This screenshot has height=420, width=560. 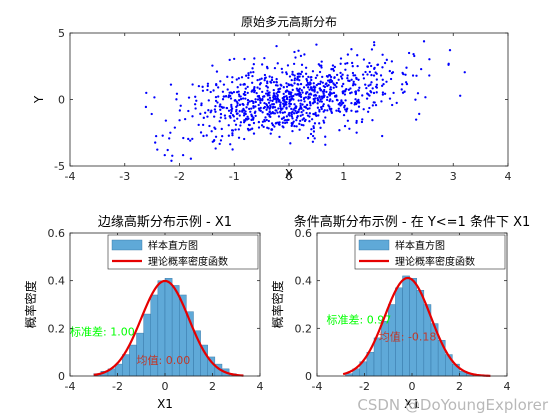 I want to click on annotation-1: 均值: -0.18, so click(x=408, y=336).